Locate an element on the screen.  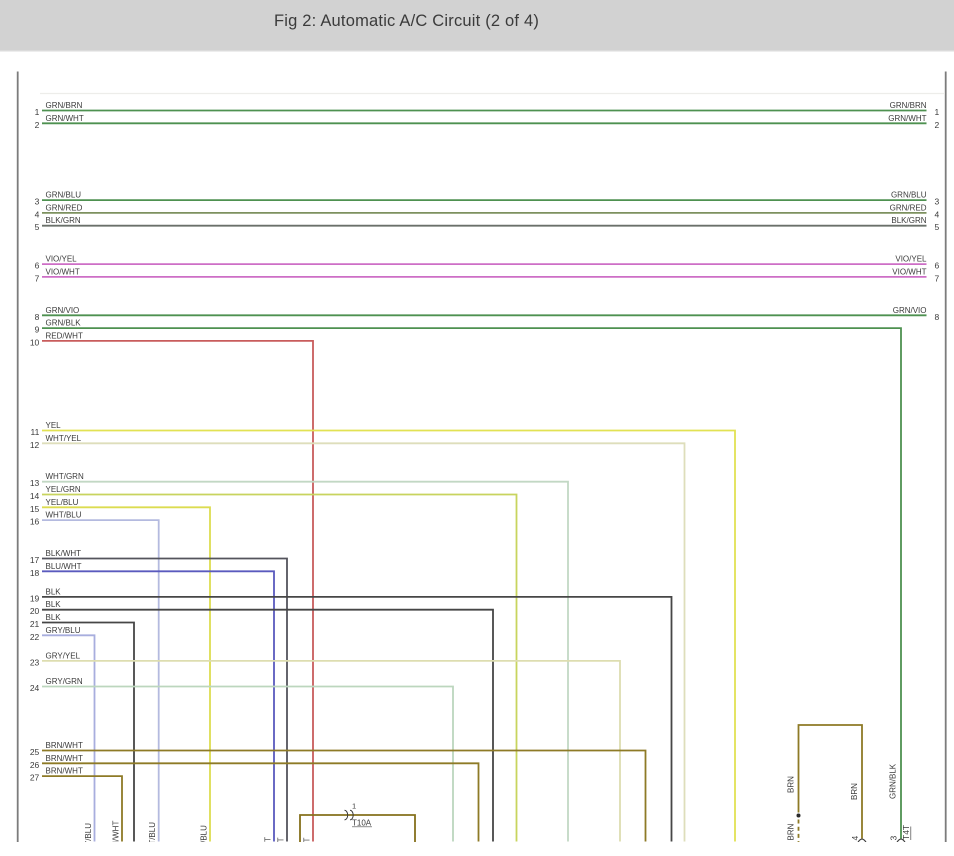
svg-text: 9 is located at coordinates (37, 330).